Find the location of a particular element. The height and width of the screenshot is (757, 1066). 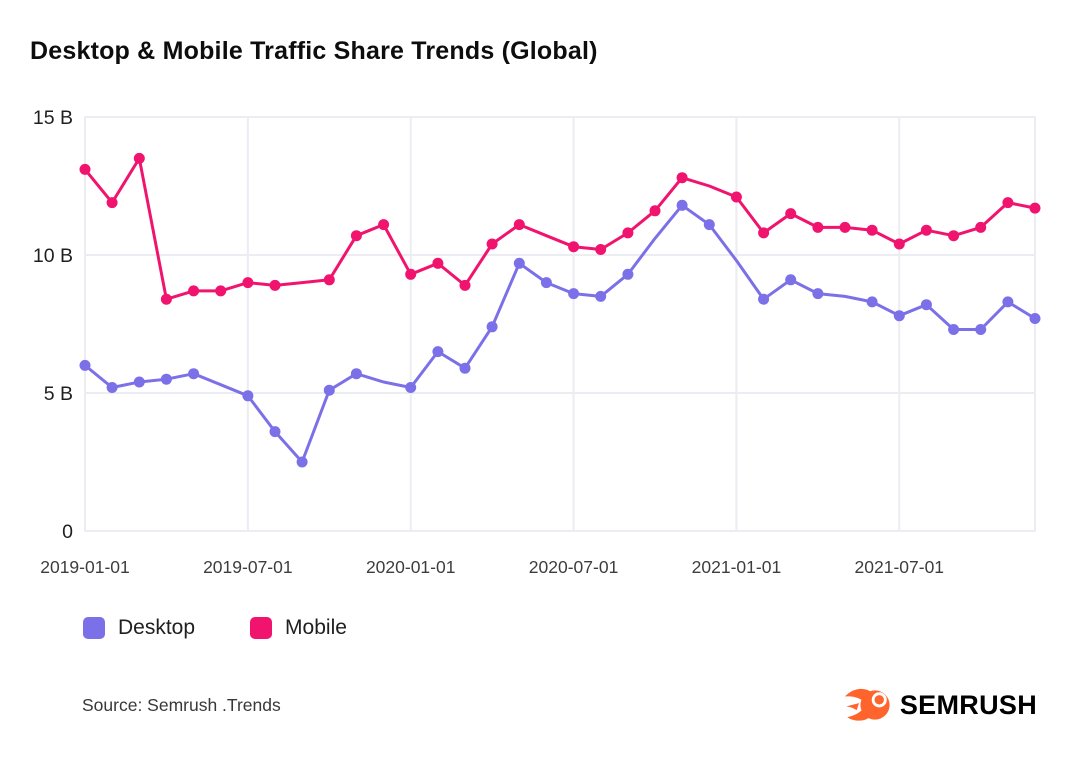

semrush-flame-icon is located at coordinates (867, 704).